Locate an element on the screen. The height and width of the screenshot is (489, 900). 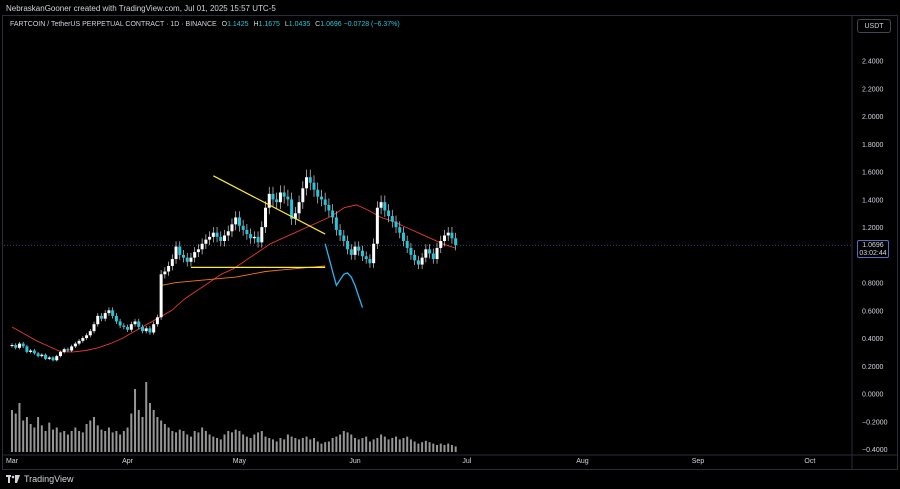
y-tick-label: 2.2000 is located at coordinates (873, 89).